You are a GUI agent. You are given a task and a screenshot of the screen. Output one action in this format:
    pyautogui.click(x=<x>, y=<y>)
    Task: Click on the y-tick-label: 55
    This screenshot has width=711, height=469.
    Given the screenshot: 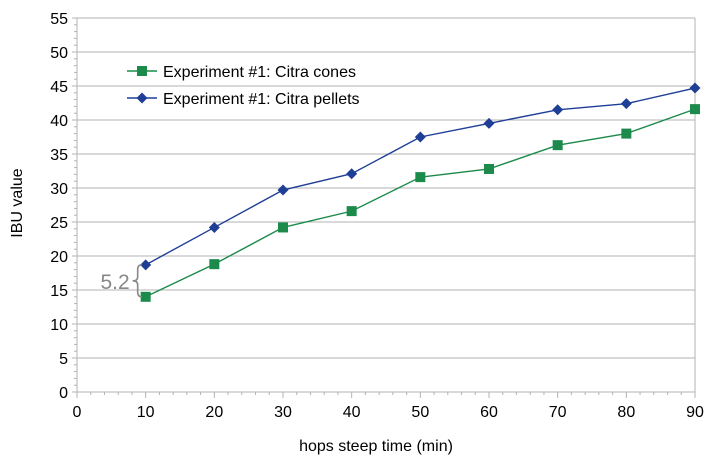 What is the action you would take?
    pyautogui.click(x=59, y=19)
    